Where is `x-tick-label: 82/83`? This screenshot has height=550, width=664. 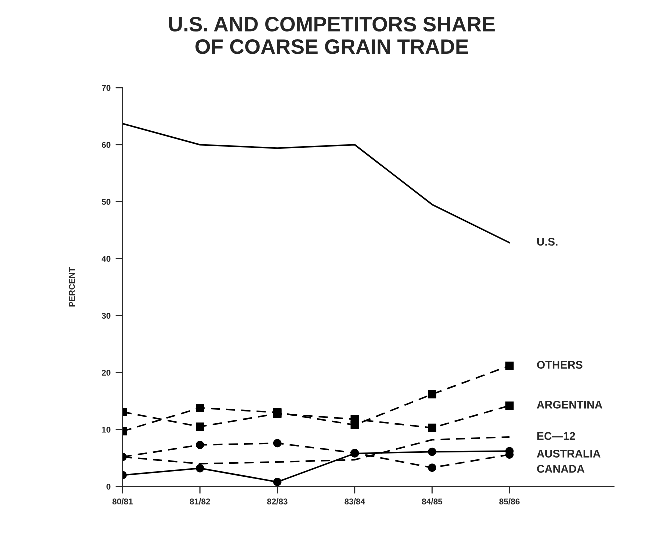 x-tick-label: 82/83 is located at coordinates (277, 501).